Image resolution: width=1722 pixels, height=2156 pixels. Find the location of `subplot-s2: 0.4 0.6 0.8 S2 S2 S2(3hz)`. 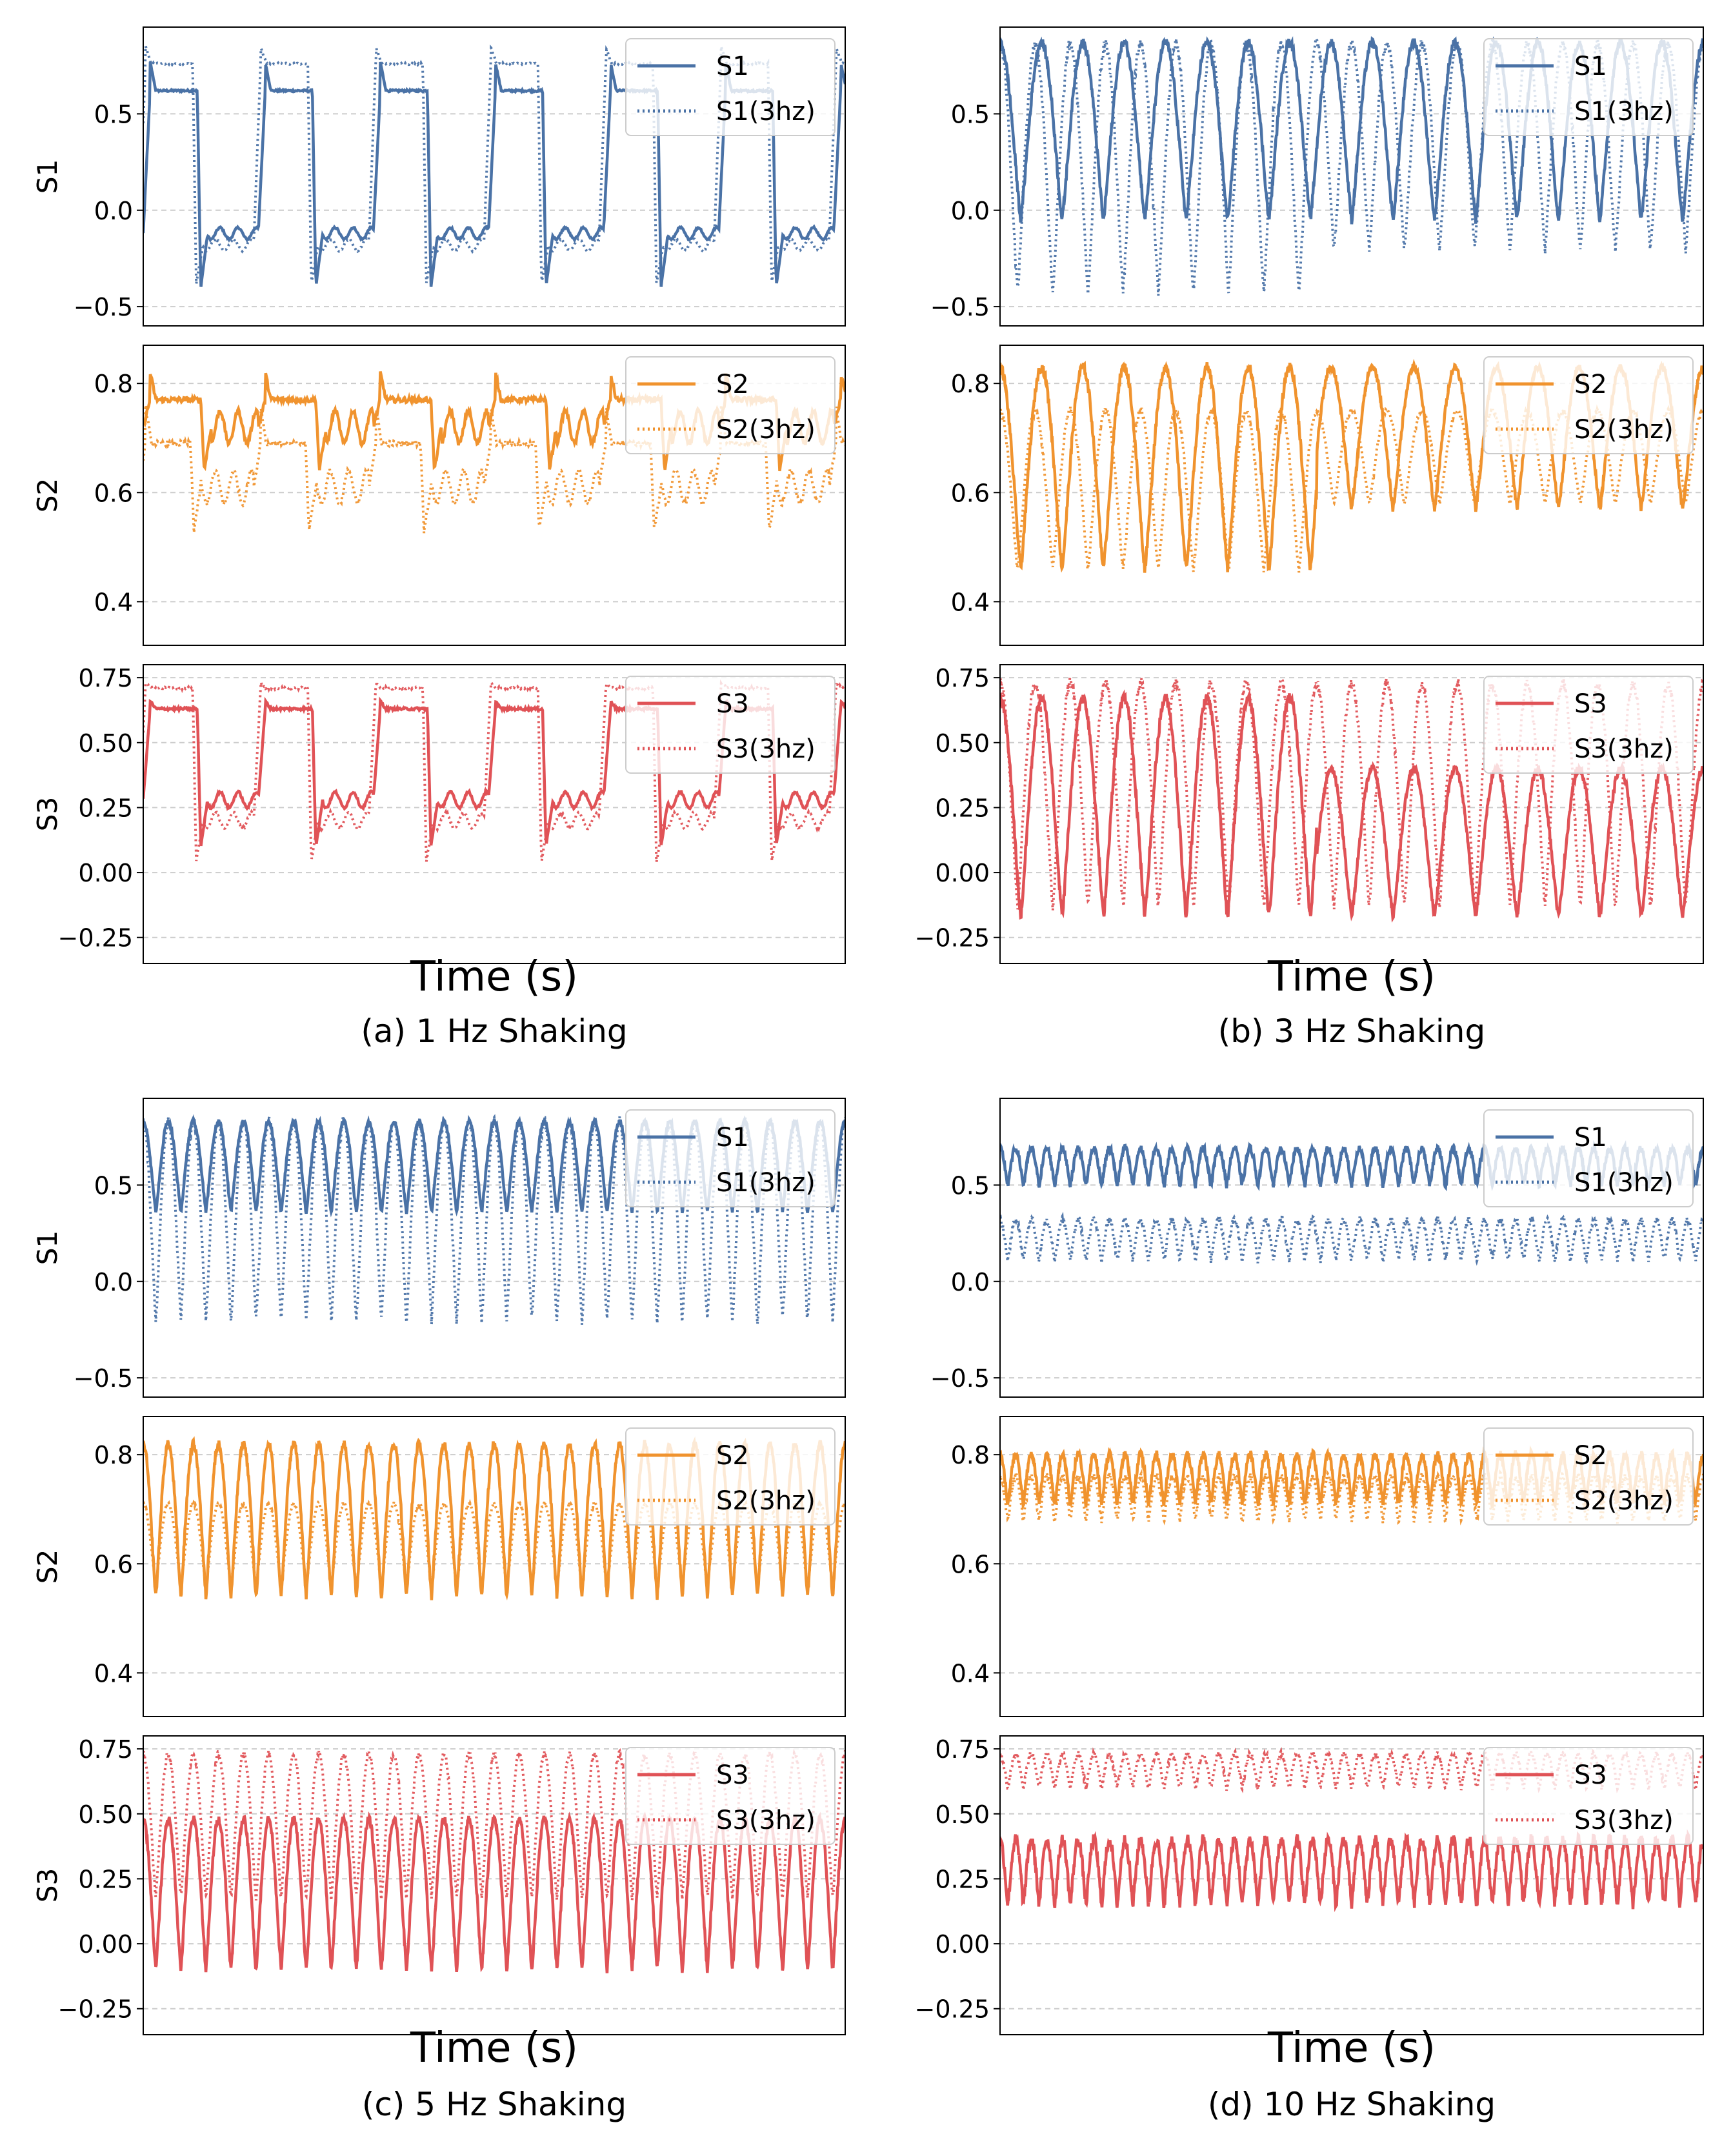

subplot-s2: 0.4 0.6 0.8 S2 S2 S2(3hz) is located at coordinates (439, 496).